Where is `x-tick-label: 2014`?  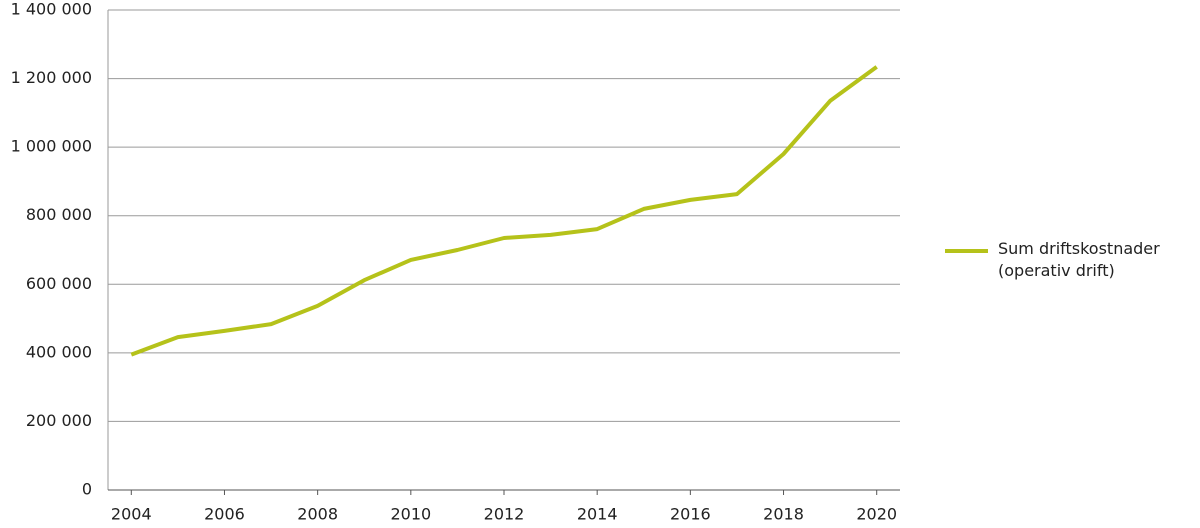
x-tick-label: 2014 is located at coordinates (597, 514).